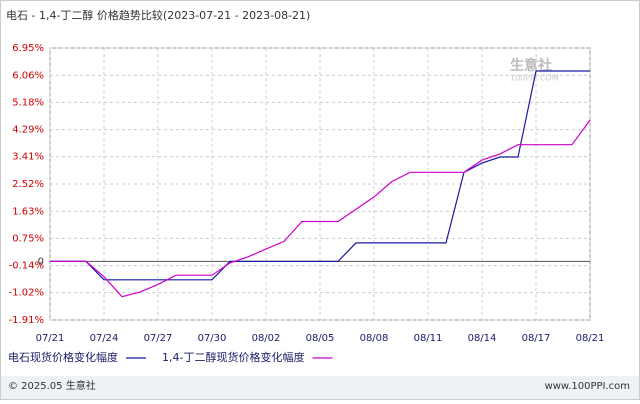 This screenshot has width=640, height=404. I want to click on y-tick-label: 6.06%, so click(28, 75).